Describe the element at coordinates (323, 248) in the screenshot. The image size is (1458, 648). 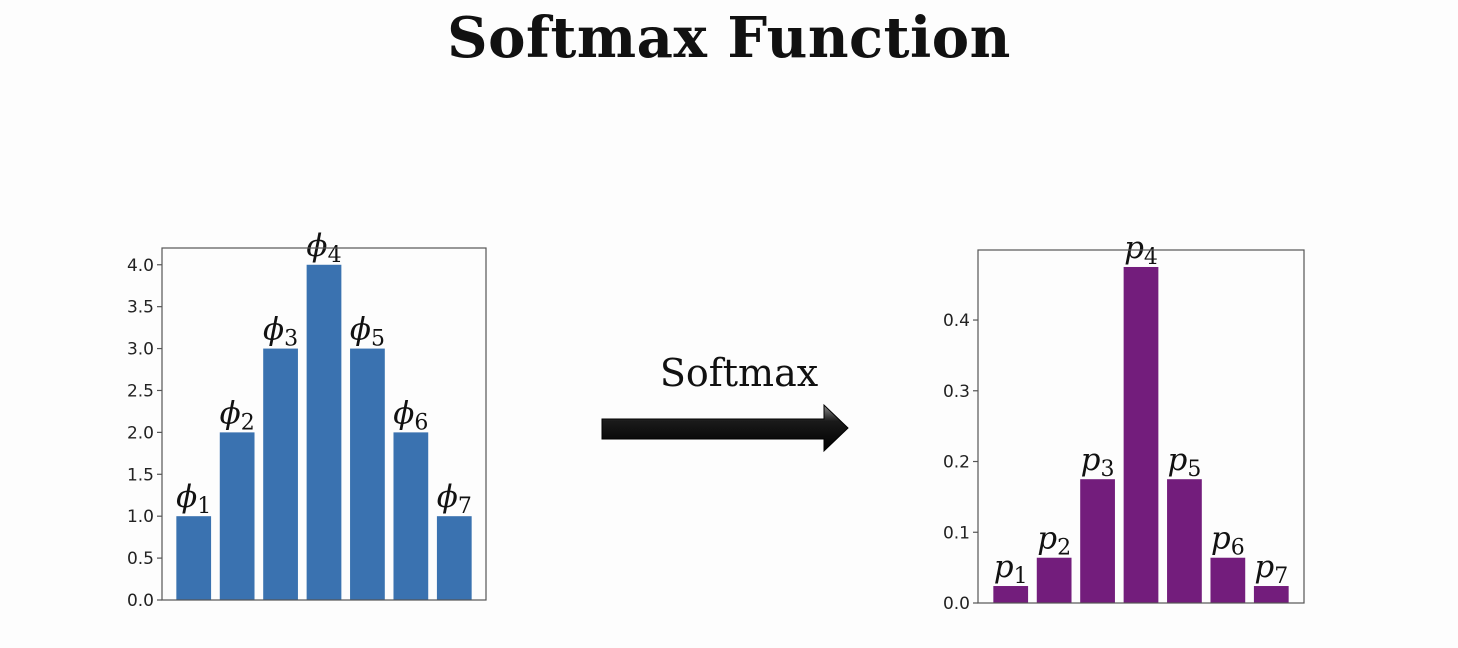
I see `bar-label-4: ϕ4` at that location.